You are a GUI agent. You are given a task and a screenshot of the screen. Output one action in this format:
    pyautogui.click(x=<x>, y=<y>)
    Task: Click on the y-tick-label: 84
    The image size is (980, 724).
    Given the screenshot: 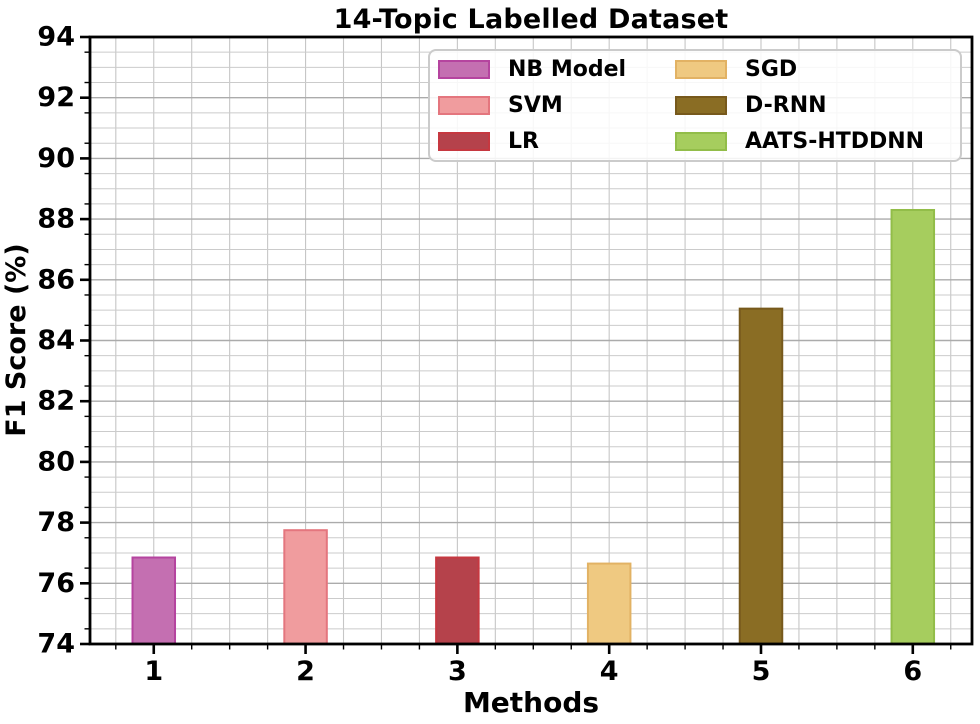 What is the action you would take?
    pyautogui.click(x=56, y=340)
    